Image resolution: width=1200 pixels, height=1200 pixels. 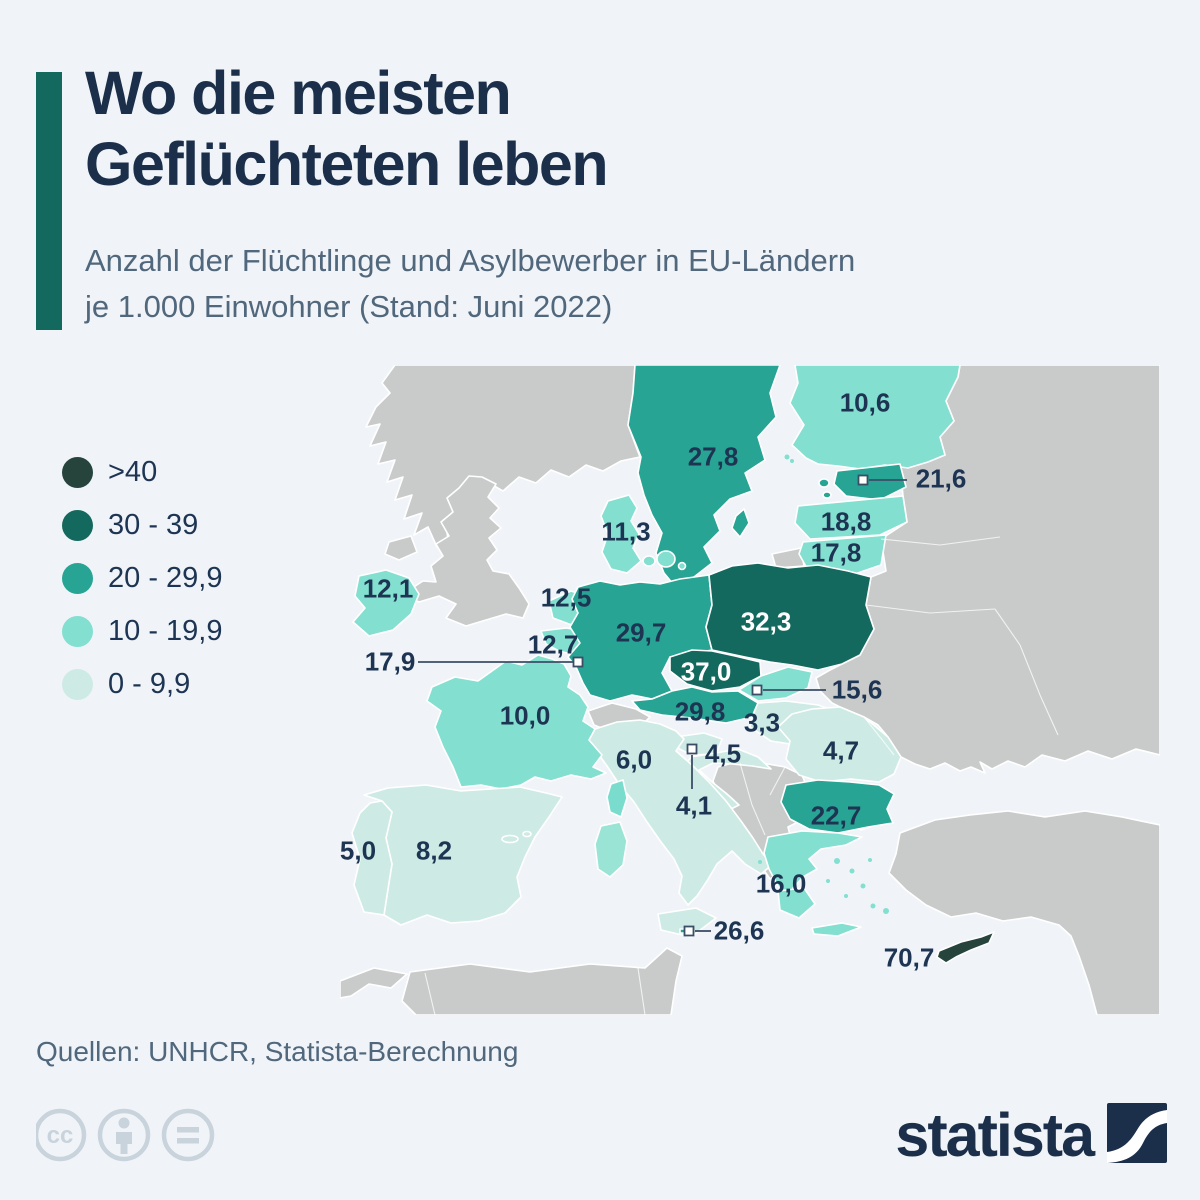 I want to click on map-country-portugal, so click(x=372, y=858).